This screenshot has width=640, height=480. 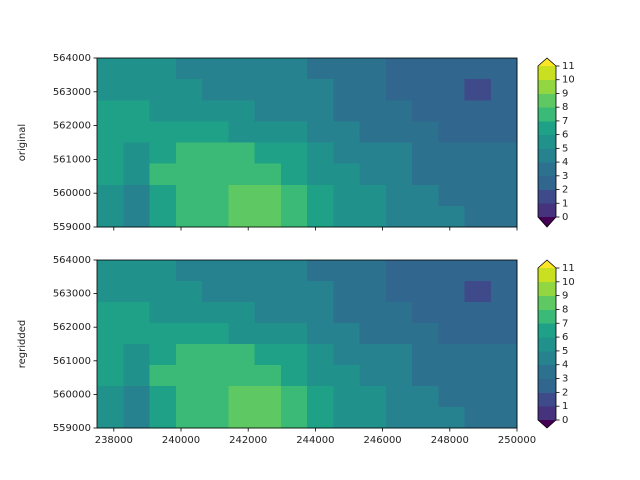 What do you see at coordinates (565, 217) in the screenshot?
I see `colorbar-tick-label: 0` at bounding box center [565, 217].